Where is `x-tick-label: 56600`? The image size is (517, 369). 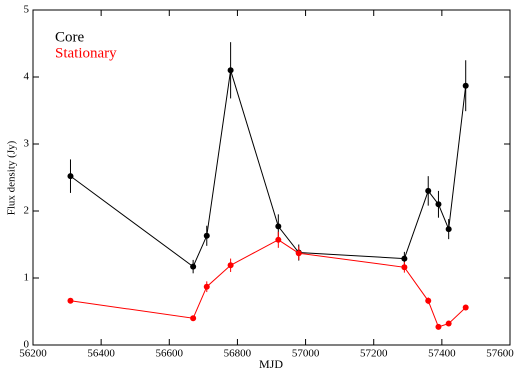 x-tick-label: 56600 is located at coordinates (170, 354).